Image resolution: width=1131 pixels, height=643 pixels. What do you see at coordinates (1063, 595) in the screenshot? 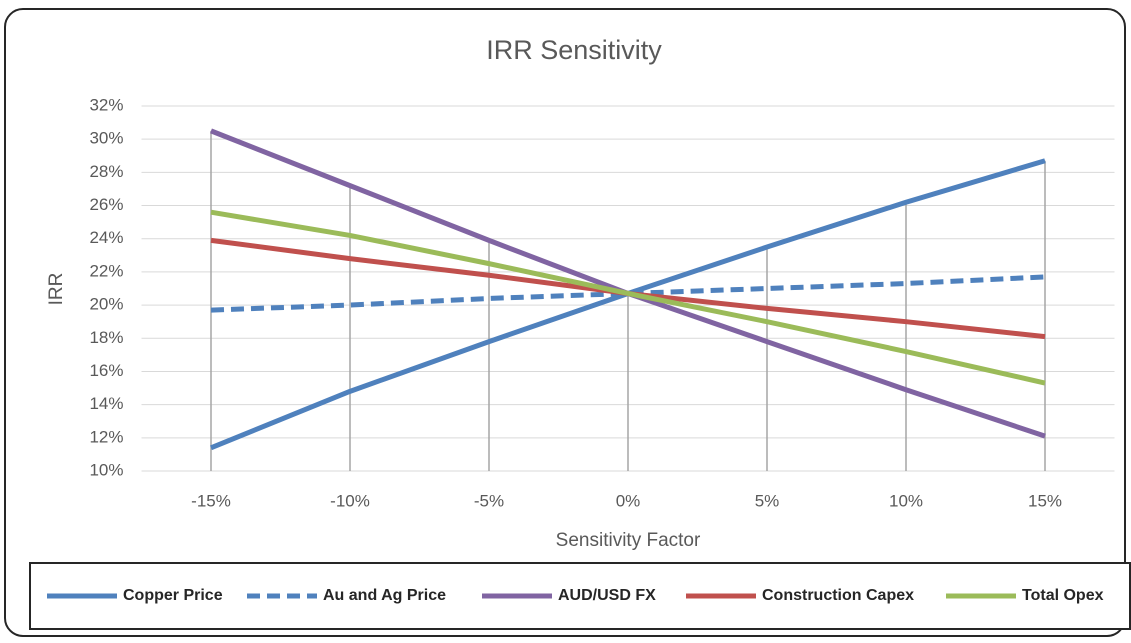
I see `legend-label: Total Opex` at bounding box center [1063, 595].